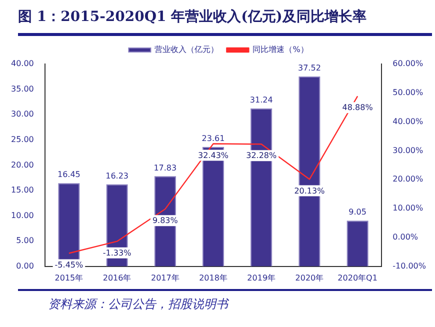 This screenshot has height=327, width=435. I want to click on y-tick-label: 40.00, so click(22, 63).